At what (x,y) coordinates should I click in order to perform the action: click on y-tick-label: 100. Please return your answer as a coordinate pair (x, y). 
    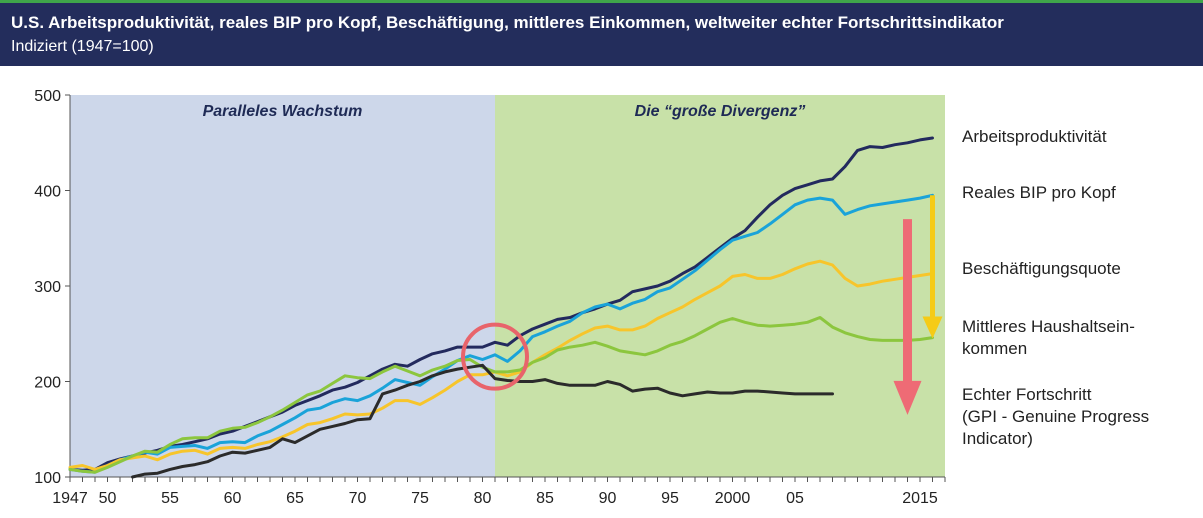
    Looking at the image, I should click on (47, 478).